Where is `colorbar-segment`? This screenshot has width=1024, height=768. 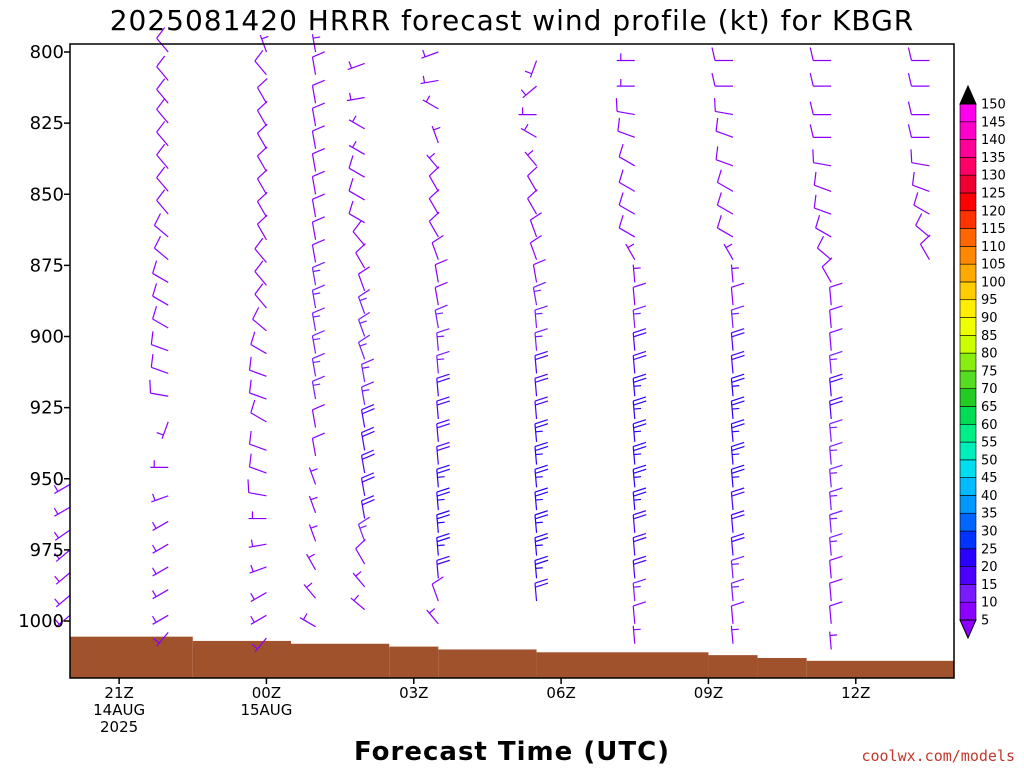 colorbar-segment is located at coordinates (968, 433).